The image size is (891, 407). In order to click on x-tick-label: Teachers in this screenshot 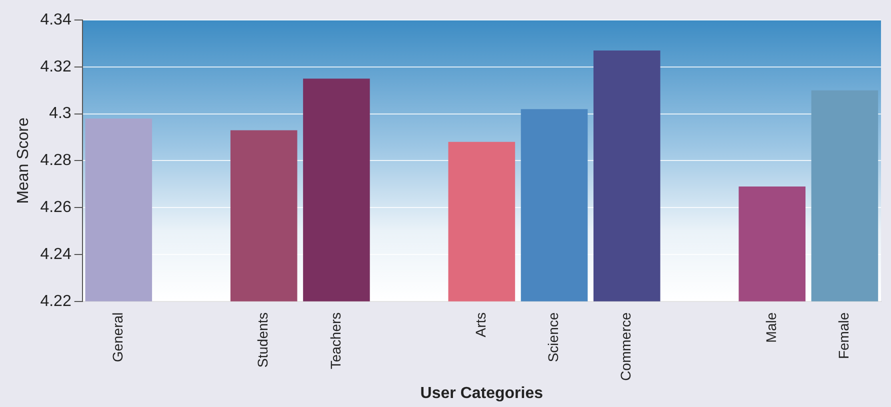, I will do `click(335, 341)`.